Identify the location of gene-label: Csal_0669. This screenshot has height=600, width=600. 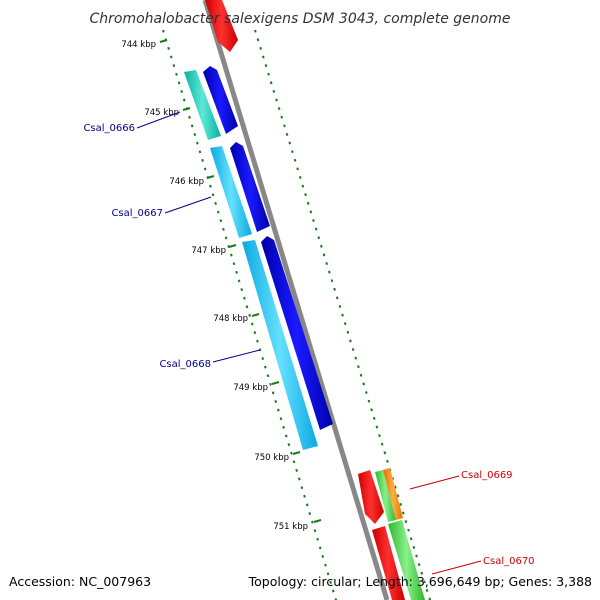
(487, 475).